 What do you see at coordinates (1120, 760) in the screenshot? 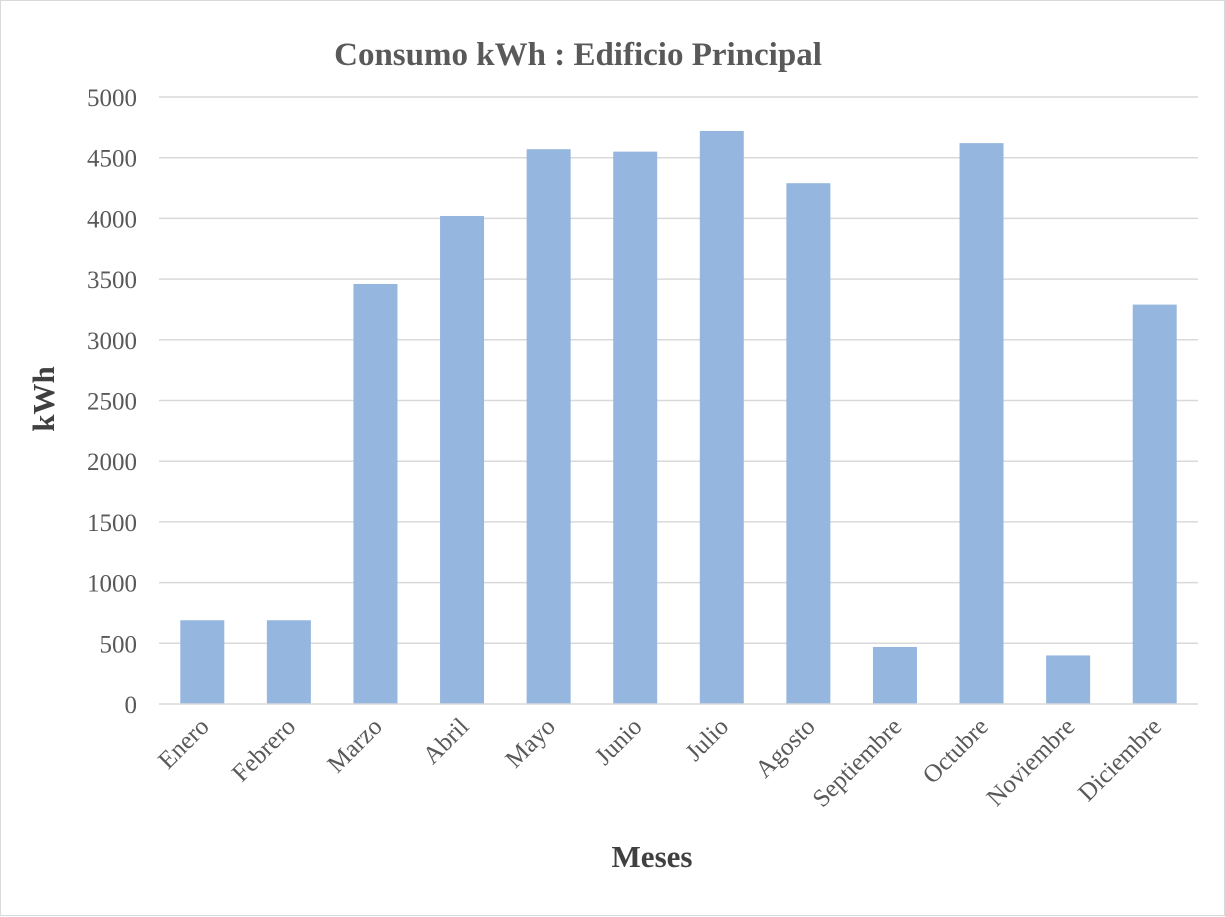
I see `x-tick-label-diciembre: Diciembre` at bounding box center [1120, 760].